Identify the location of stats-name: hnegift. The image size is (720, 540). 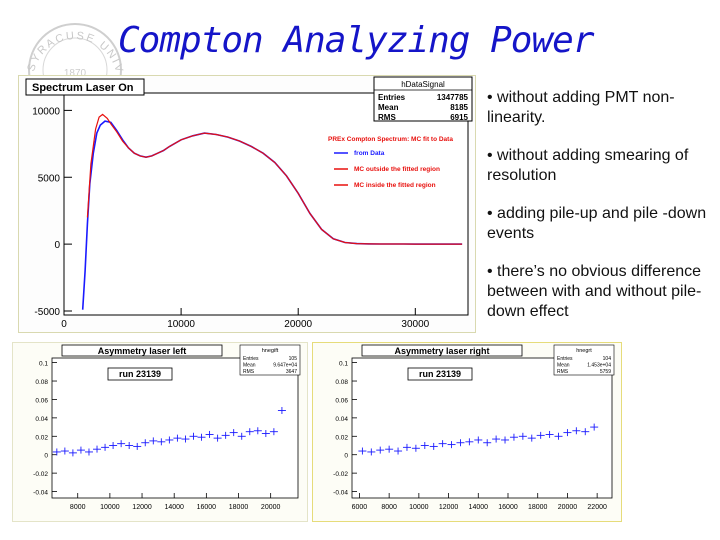
(270, 351).